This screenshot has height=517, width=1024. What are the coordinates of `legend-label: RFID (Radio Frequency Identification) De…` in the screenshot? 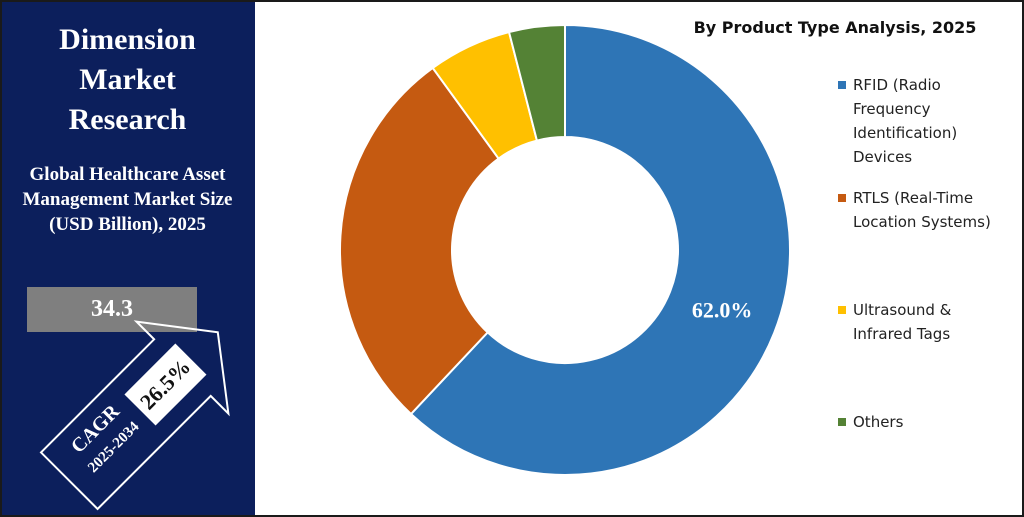 It's located at (905, 121).